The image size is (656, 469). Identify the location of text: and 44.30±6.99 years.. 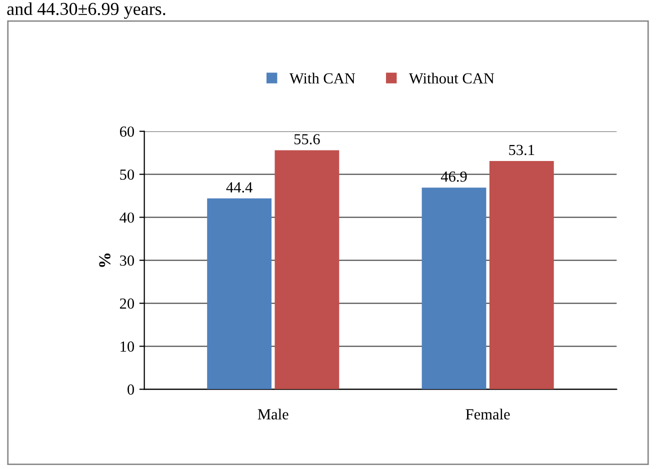
(86, 10).